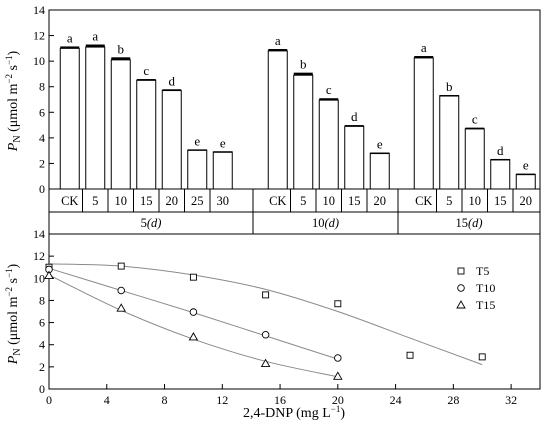 This screenshot has height=431, width=550. I want to click on bar-y-axis-label: PN (μmol m−2 s−1), so click(13, 101).